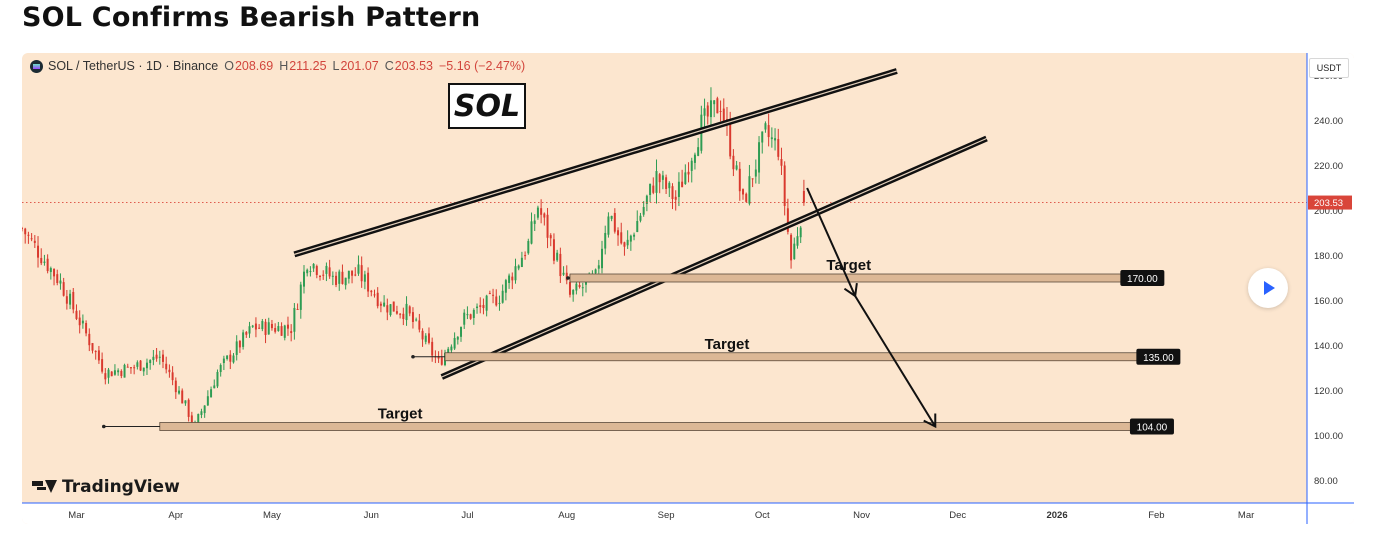 This screenshot has width=1378, height=536. What do you see at coordinates (229, 66) in the screenshot?
I see `ohlc-key: O` at bounding box center [229, 66].